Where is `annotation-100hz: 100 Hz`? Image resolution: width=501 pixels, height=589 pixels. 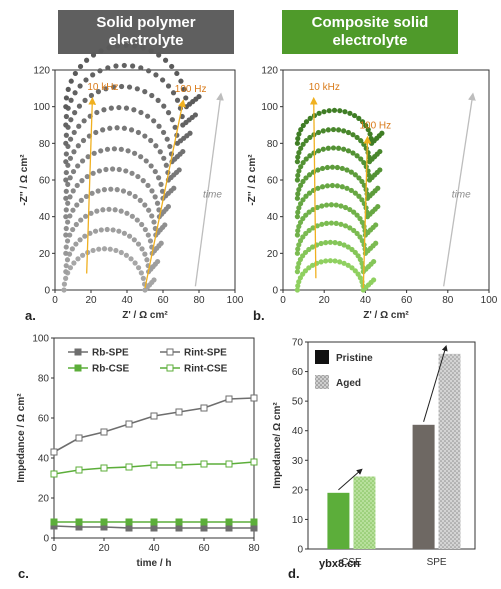
annotation-100hz: 100 Hz is located at coordinates (375, 126).